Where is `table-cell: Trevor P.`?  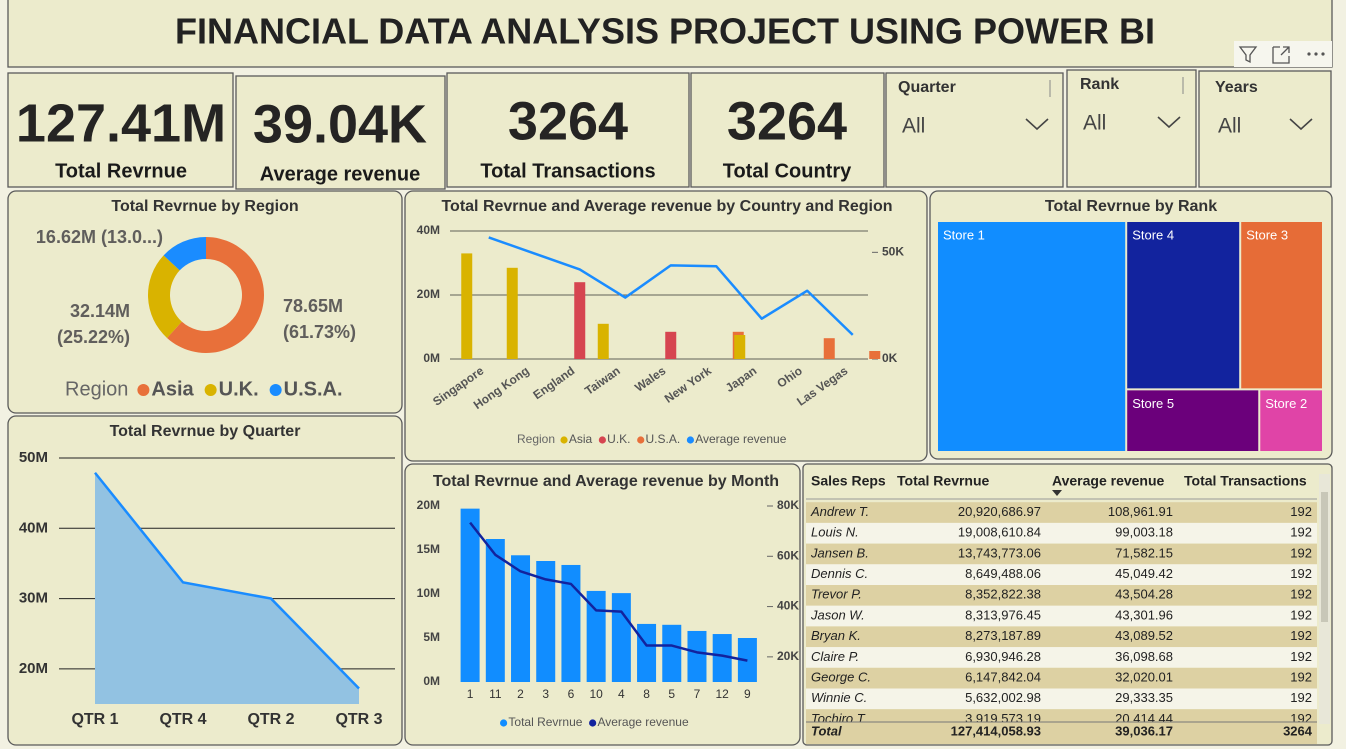
table-cell: Trevor P. is located at coordinates (836, 594).